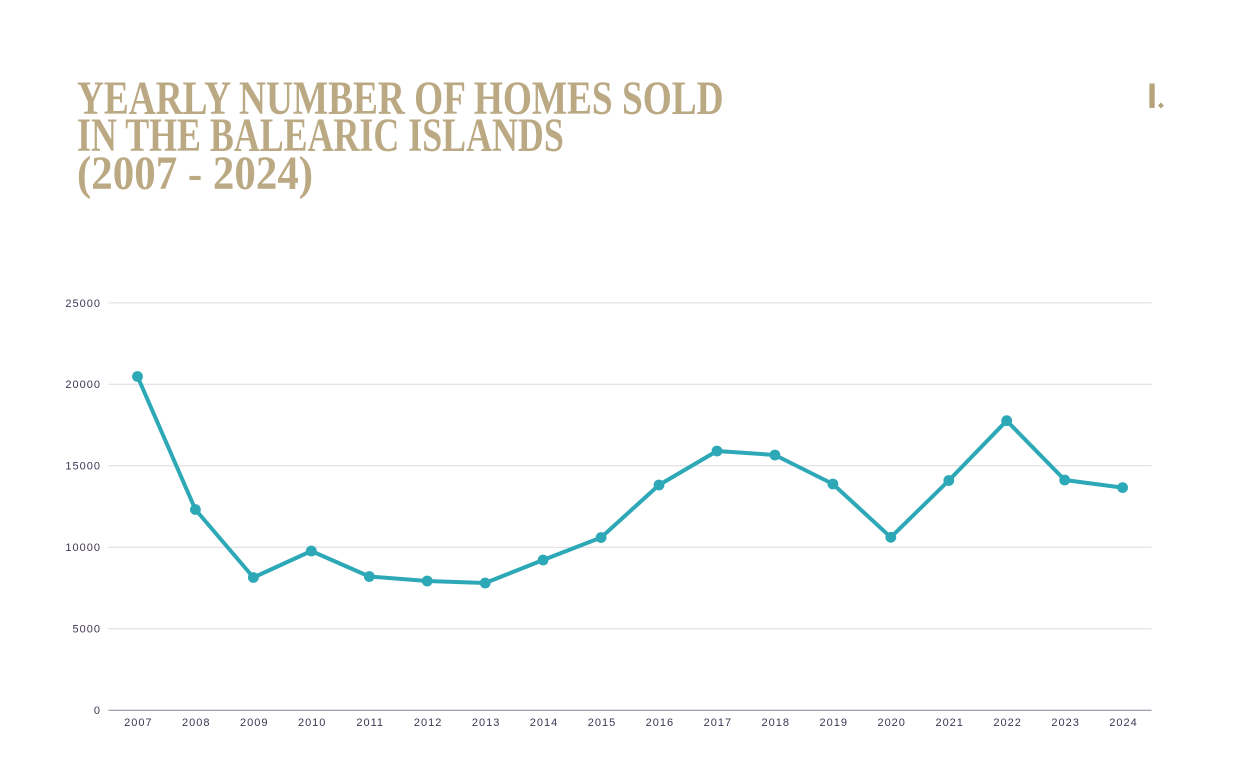  What do you see at coordinates (196, 723) in the screenshot?
I see `svg-text: 2008` at bounding box center [196, 723].